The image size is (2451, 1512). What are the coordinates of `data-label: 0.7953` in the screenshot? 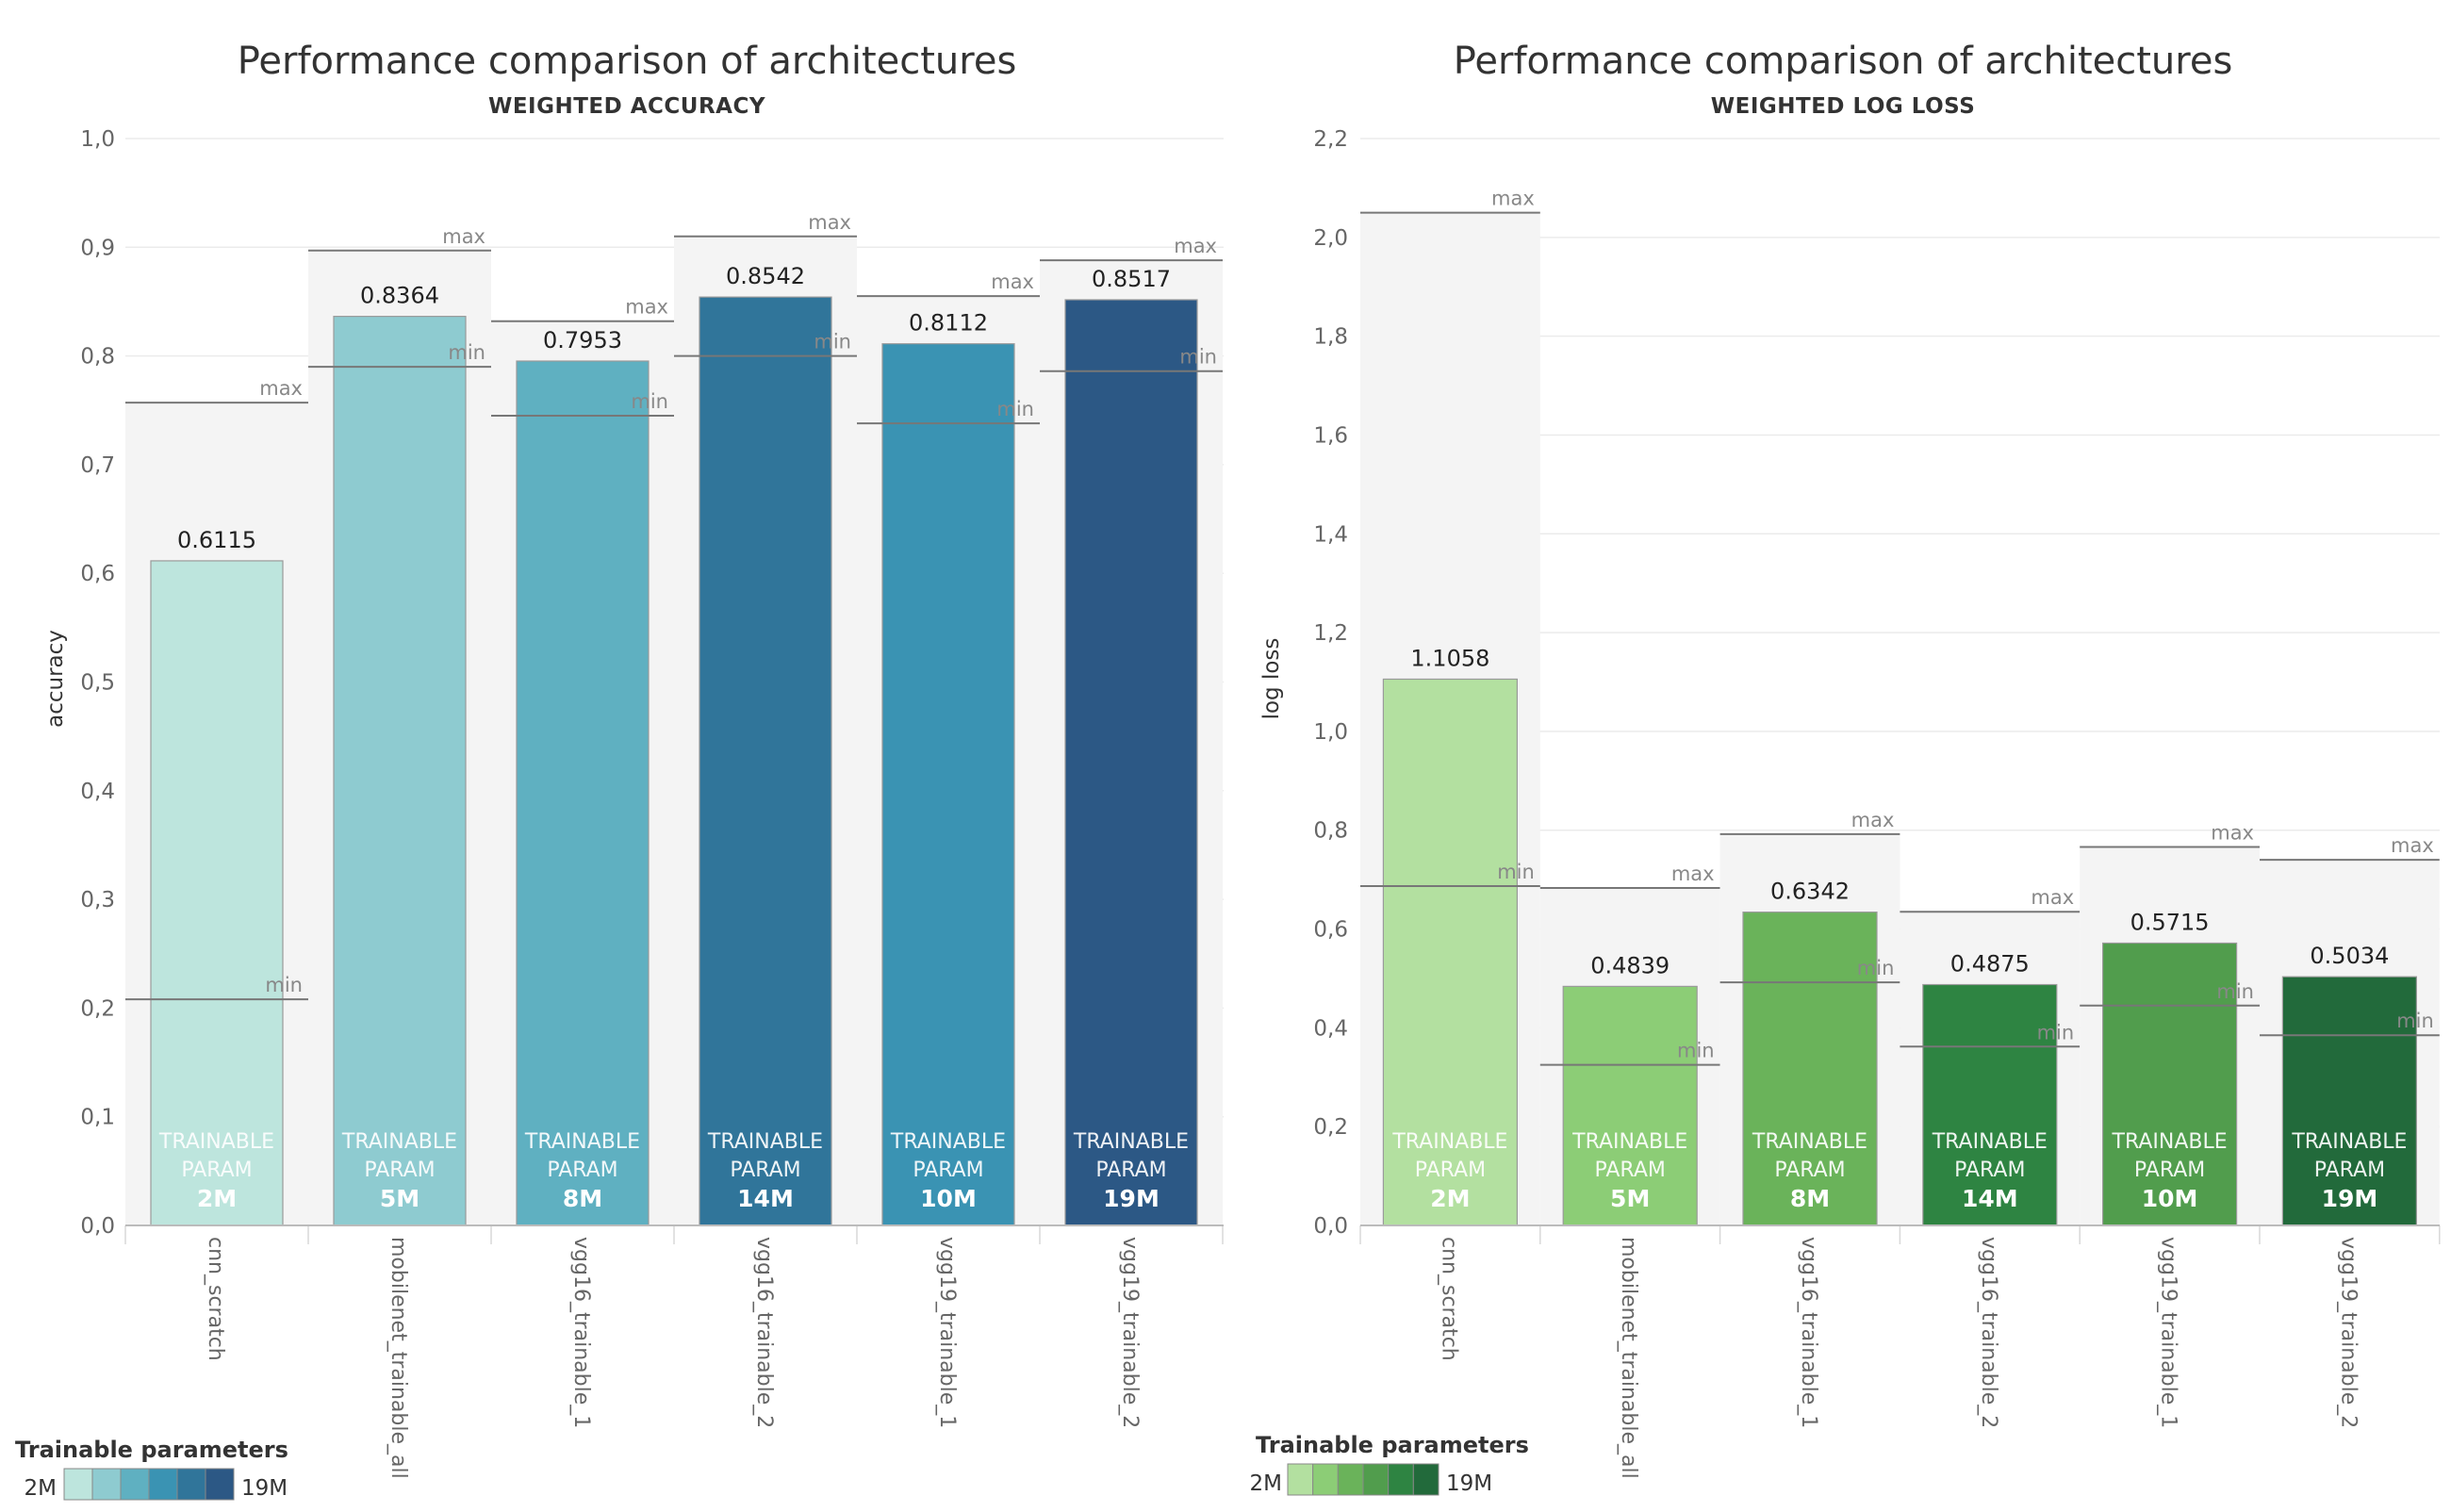 It's located at (582, 340).